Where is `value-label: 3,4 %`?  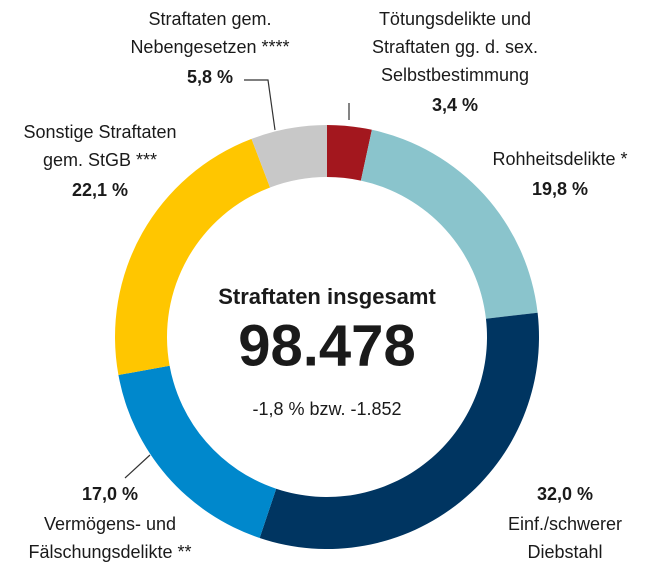
value-label: 3,4 % is located at coordinates (455, 105).